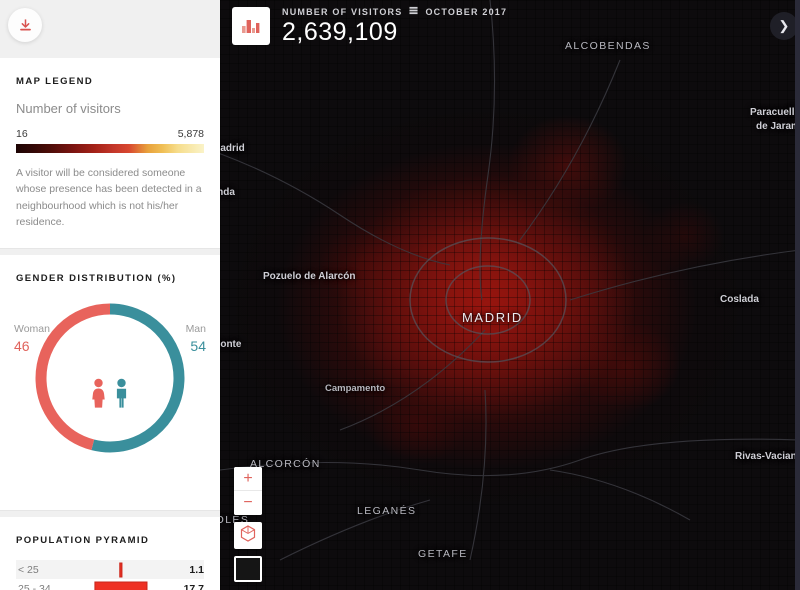 The height and width of the screenshot is (590, 800). I want to click on map-place-label: de Jaram, so click(778, 126).